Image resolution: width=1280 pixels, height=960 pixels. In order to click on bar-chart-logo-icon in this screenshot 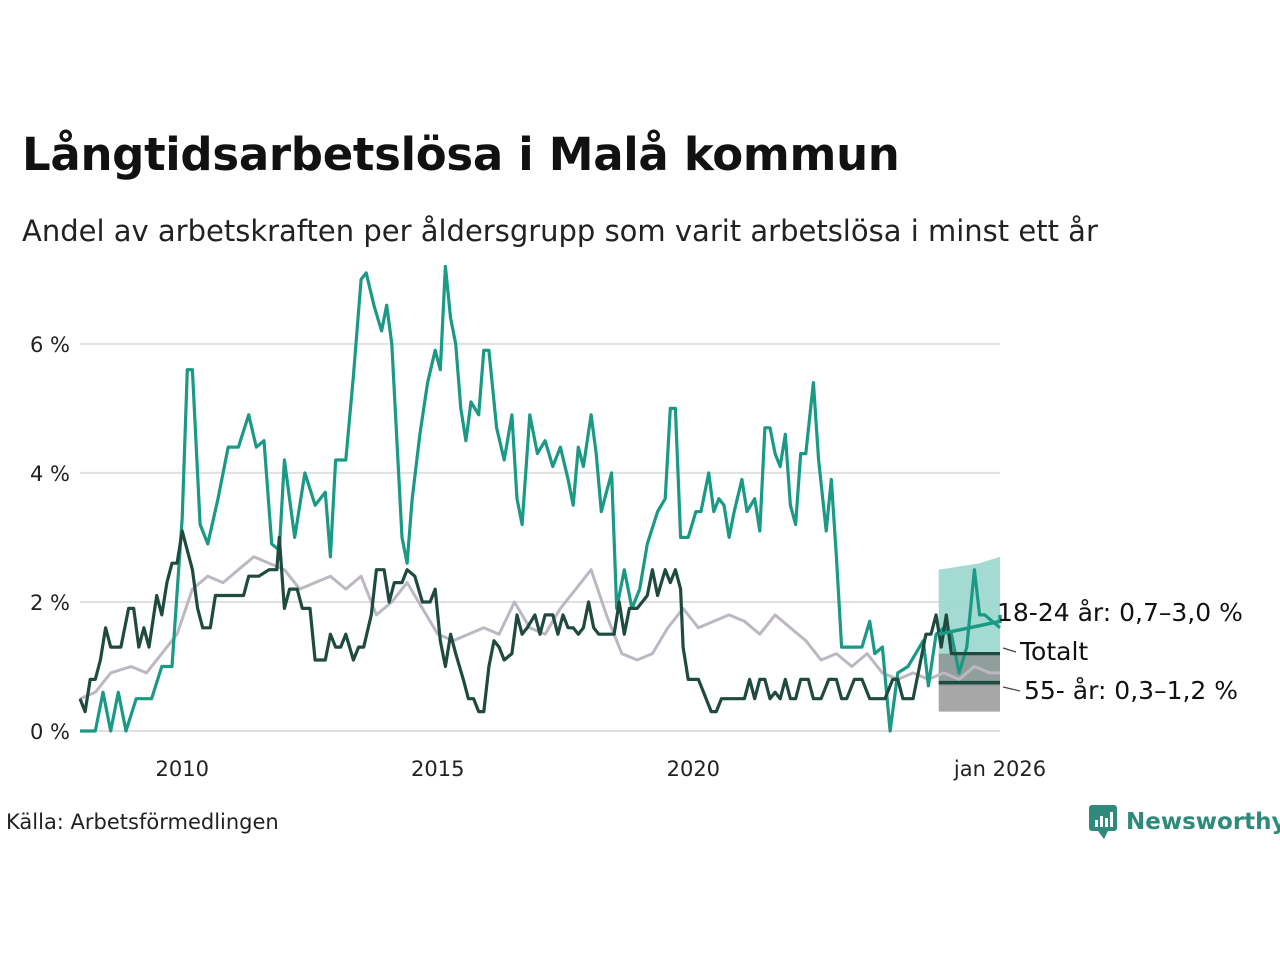, I will do `click(1103, 822)`.